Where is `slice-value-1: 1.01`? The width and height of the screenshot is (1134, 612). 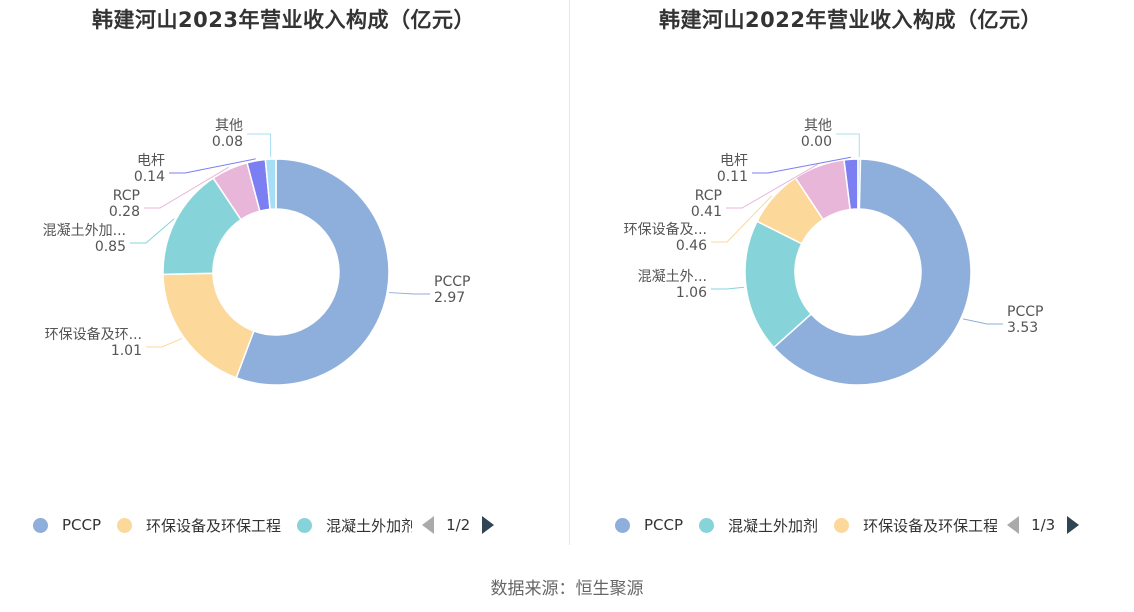
slice-value-1: 1.01 is located at coordinates (126, 351).